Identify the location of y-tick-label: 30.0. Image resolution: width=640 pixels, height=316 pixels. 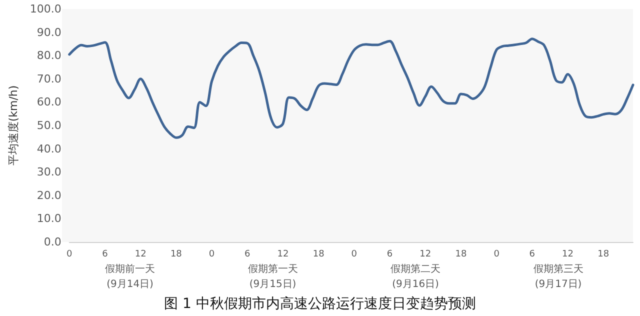
(49, 172).